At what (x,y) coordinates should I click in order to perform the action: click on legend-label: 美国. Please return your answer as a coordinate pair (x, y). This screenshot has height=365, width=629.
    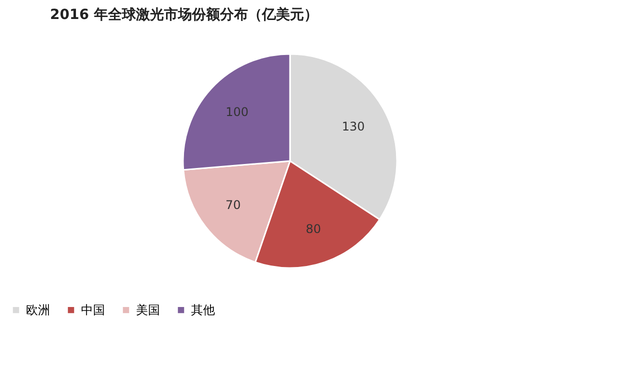
    Looking at the image, I should click on (148, 310).